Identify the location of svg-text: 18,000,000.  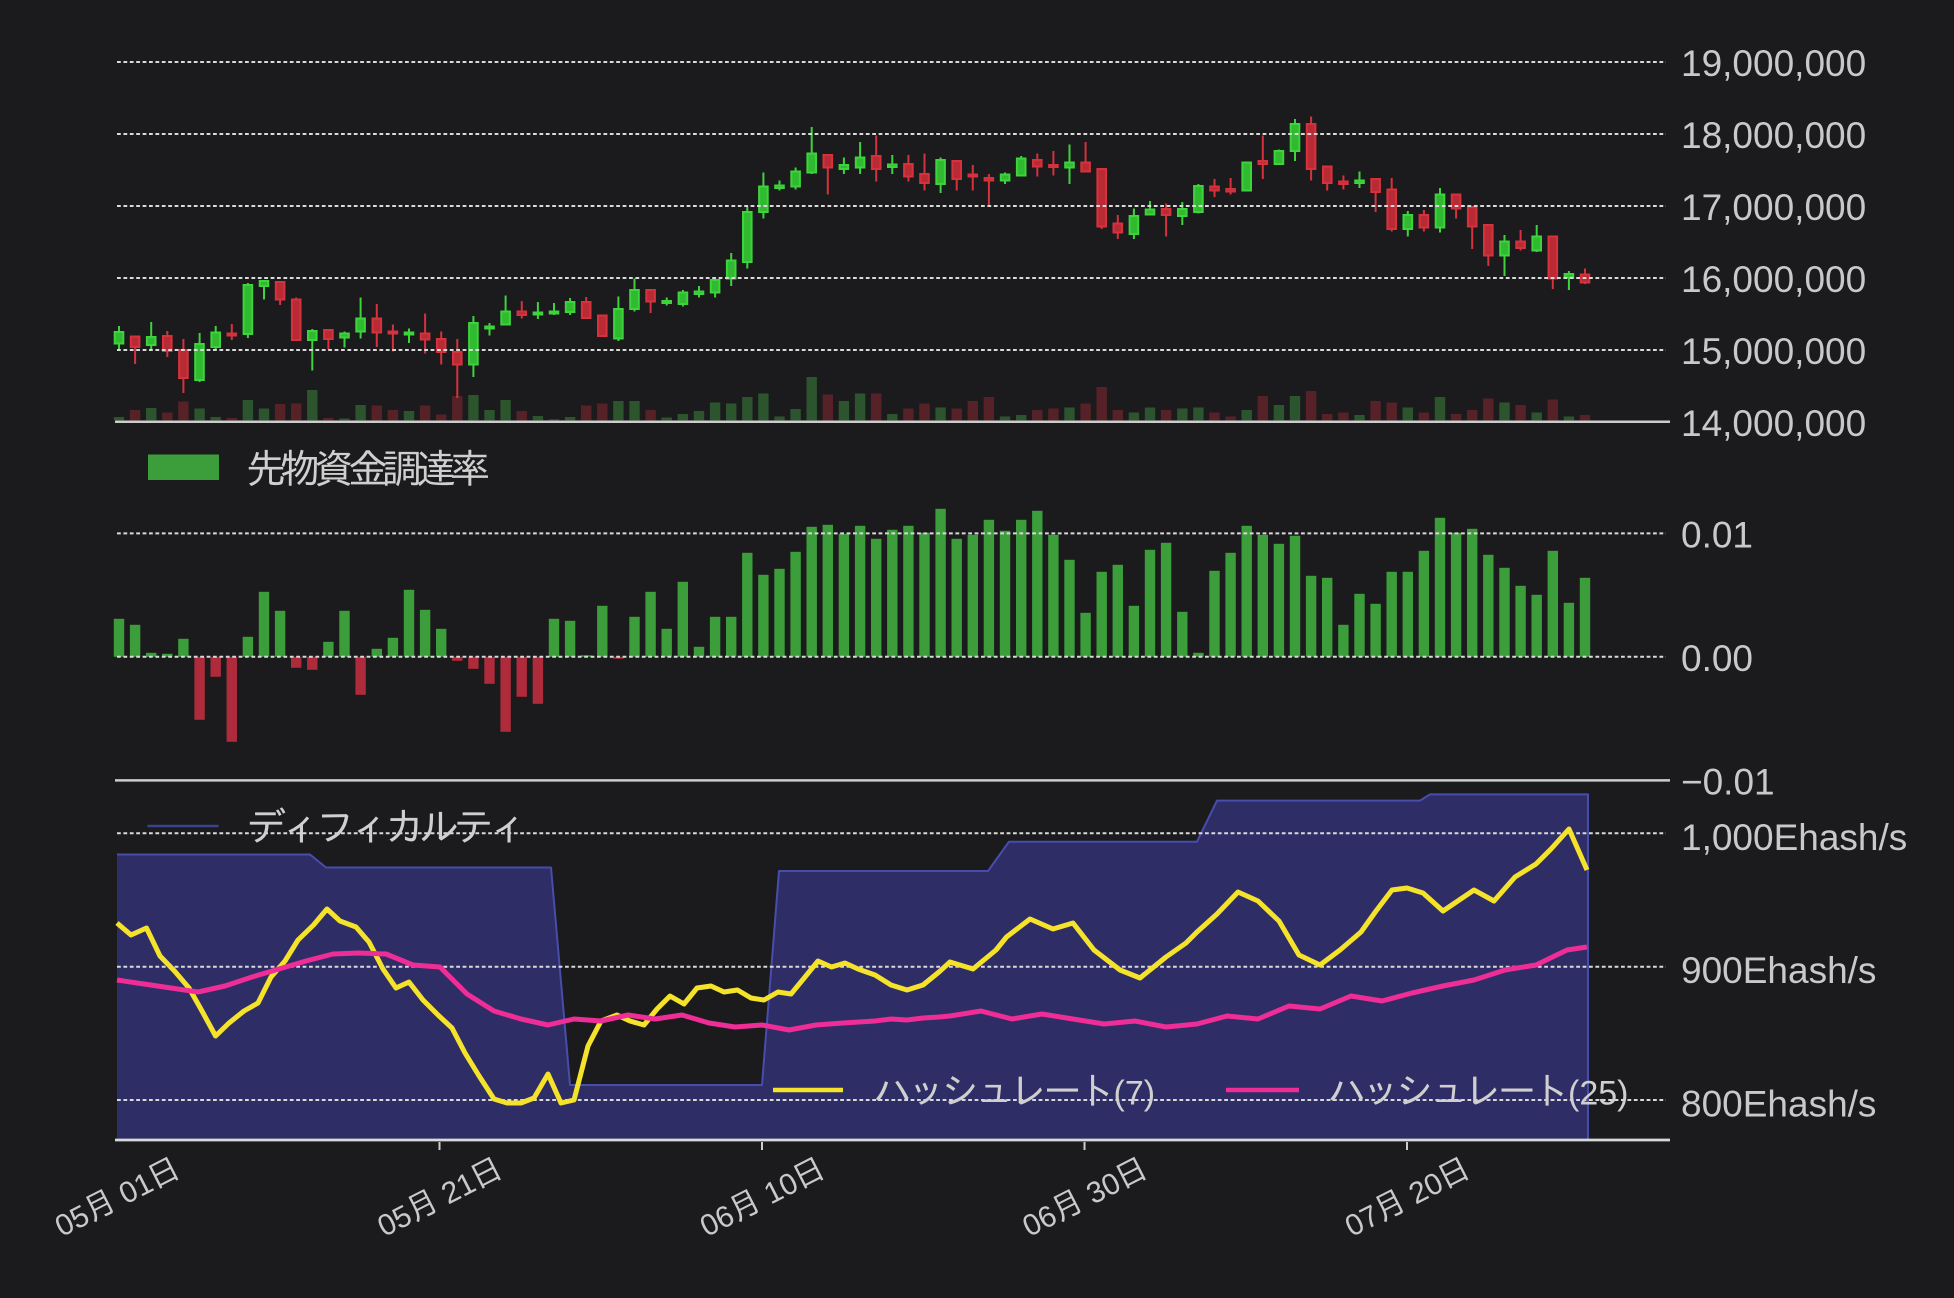
(1773, 135).